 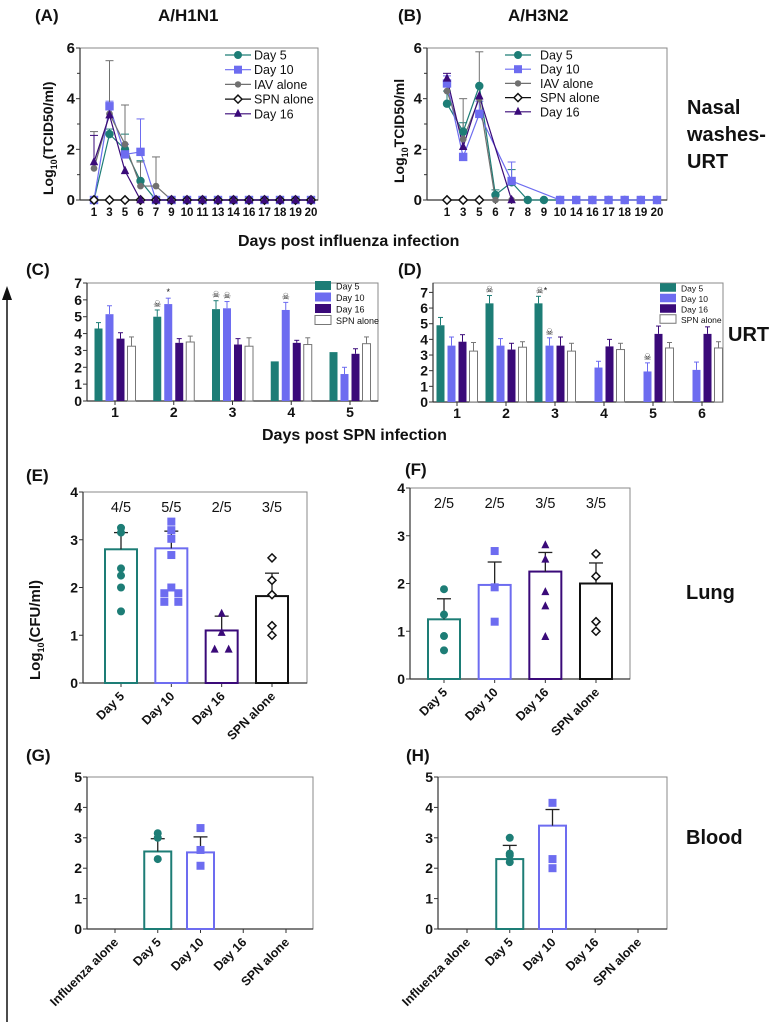 I want to click on legend-label-b: Day 10, so click(x=560, y=70).